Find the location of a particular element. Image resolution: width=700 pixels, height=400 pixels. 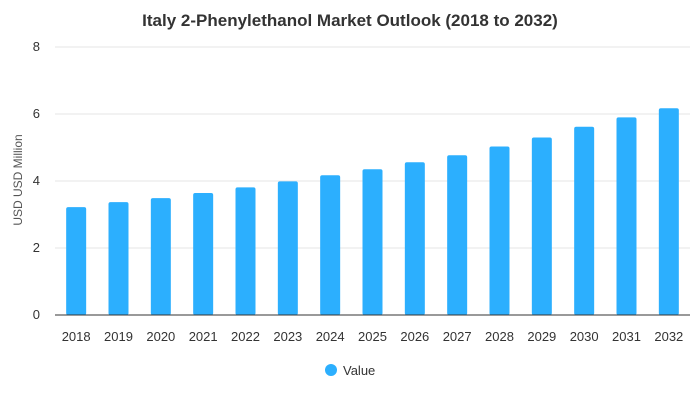

legend: Value is located at coordinates (350, 370).